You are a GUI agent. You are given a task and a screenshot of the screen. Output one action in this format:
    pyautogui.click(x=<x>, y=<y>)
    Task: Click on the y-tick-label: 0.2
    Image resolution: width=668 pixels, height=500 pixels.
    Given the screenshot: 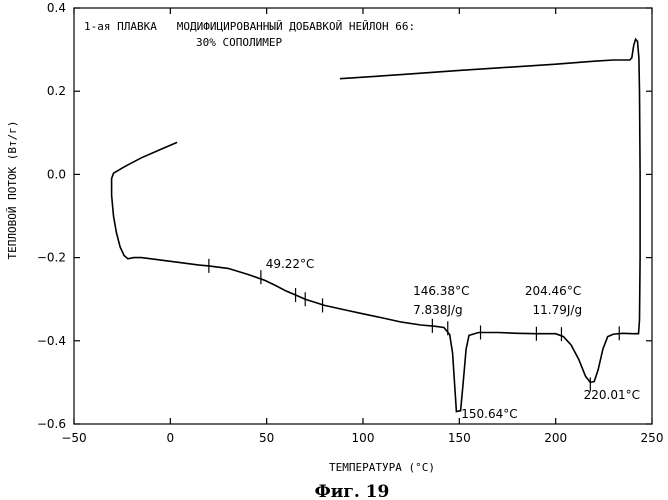 What is the action you would take?
    pyautogui.click(x=56, y=91)
    